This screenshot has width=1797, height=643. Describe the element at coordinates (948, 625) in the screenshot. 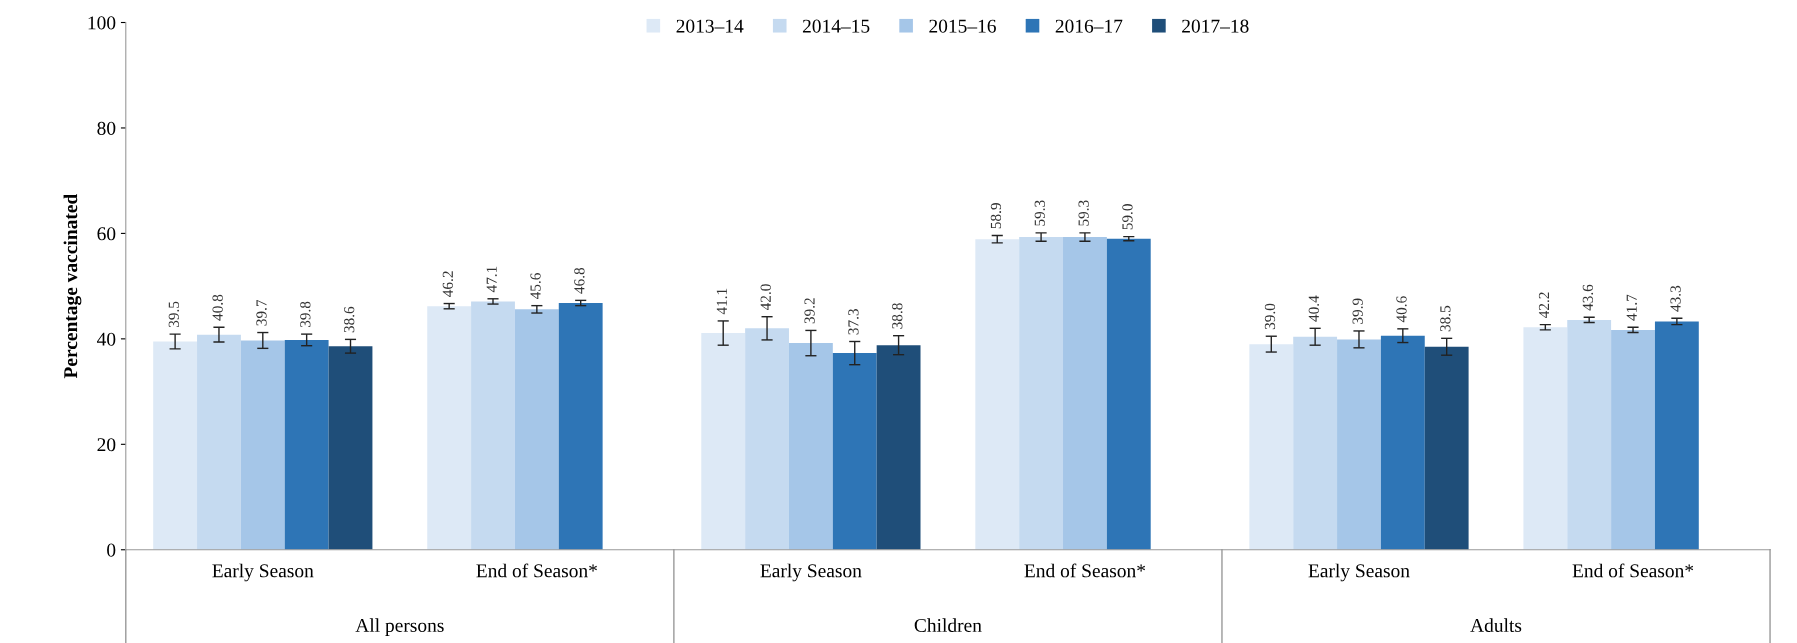

I see `text: Children` at that location.